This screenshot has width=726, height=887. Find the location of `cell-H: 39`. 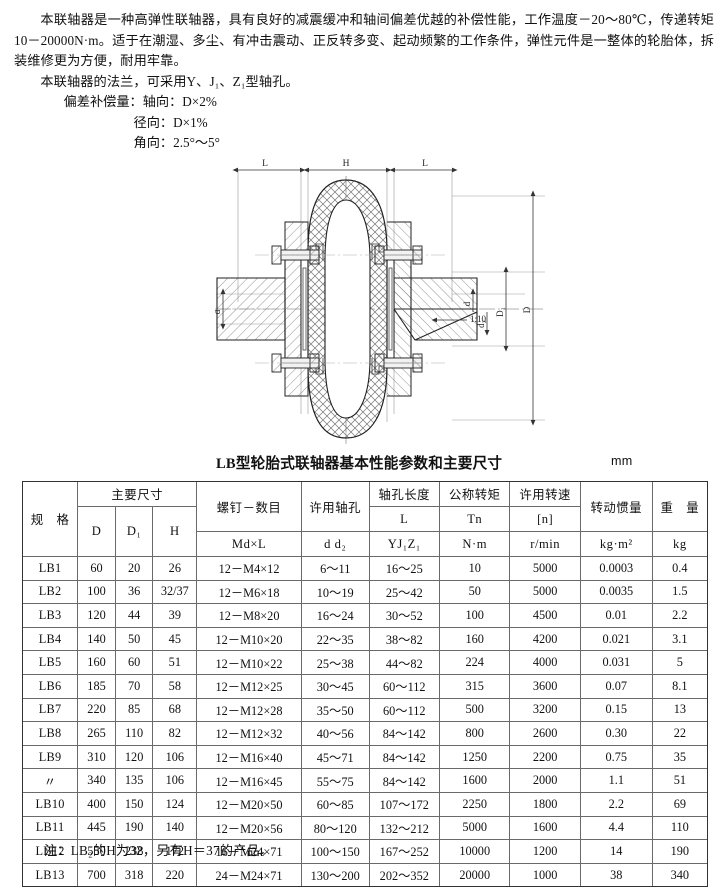

cell-H: 39 is located at coordinates (175, 615).